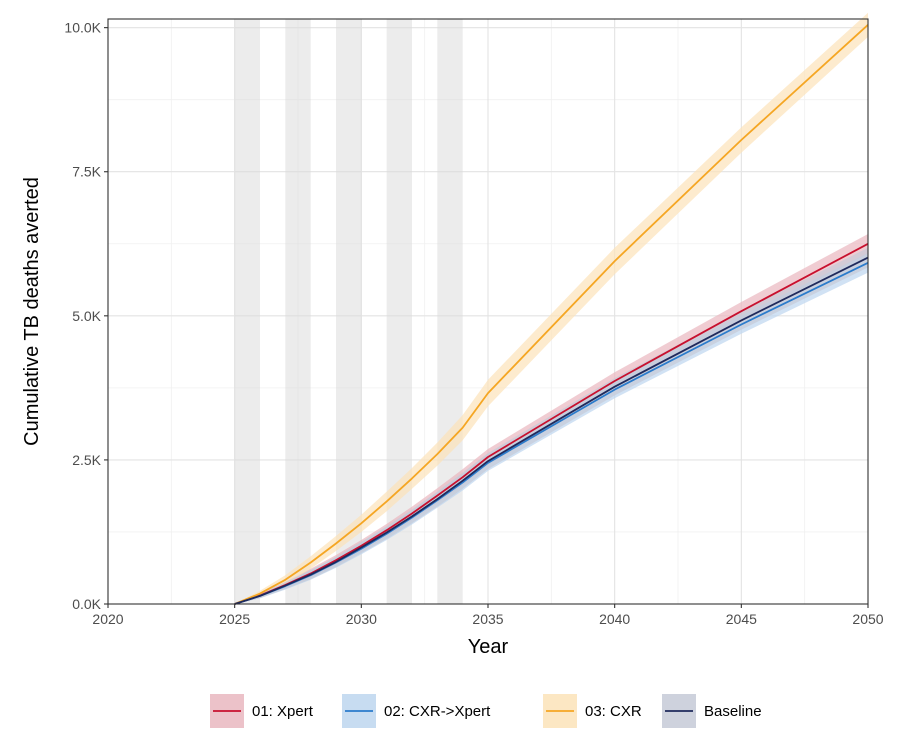 This screenshot has height=750, width=900. Describe the element at coordinates (86, 604) in the screenshot. I see `y-tick-label: 0.0K` at that location.